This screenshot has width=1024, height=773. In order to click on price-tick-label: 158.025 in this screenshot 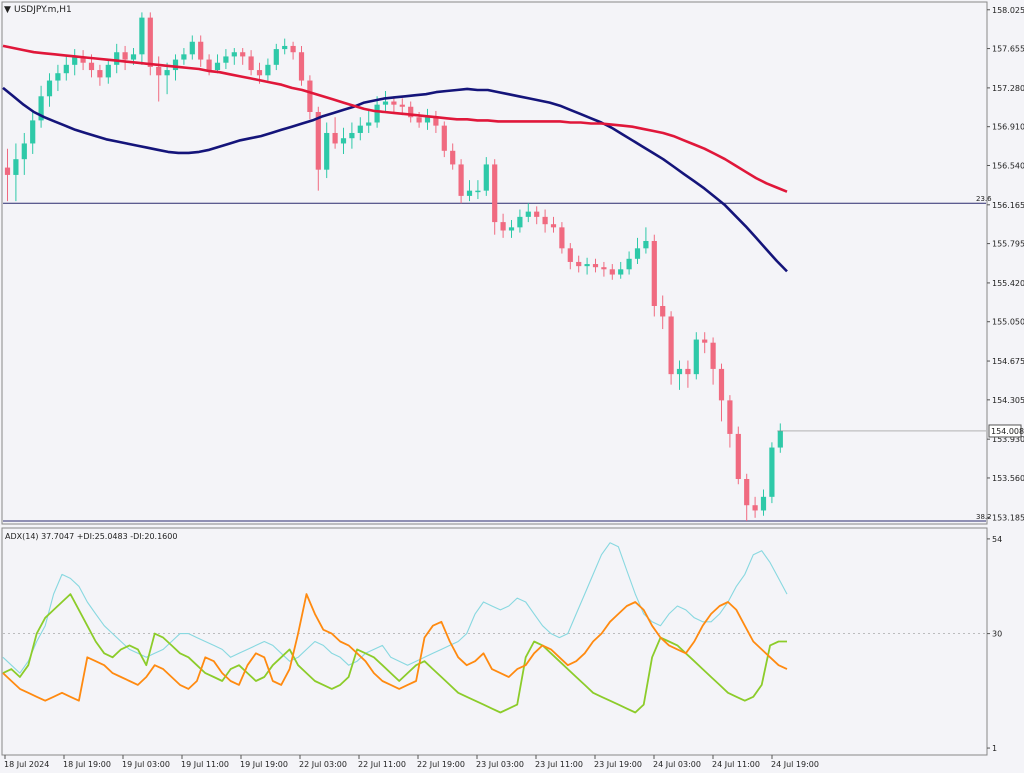, I will do `click(1008, 10)`.